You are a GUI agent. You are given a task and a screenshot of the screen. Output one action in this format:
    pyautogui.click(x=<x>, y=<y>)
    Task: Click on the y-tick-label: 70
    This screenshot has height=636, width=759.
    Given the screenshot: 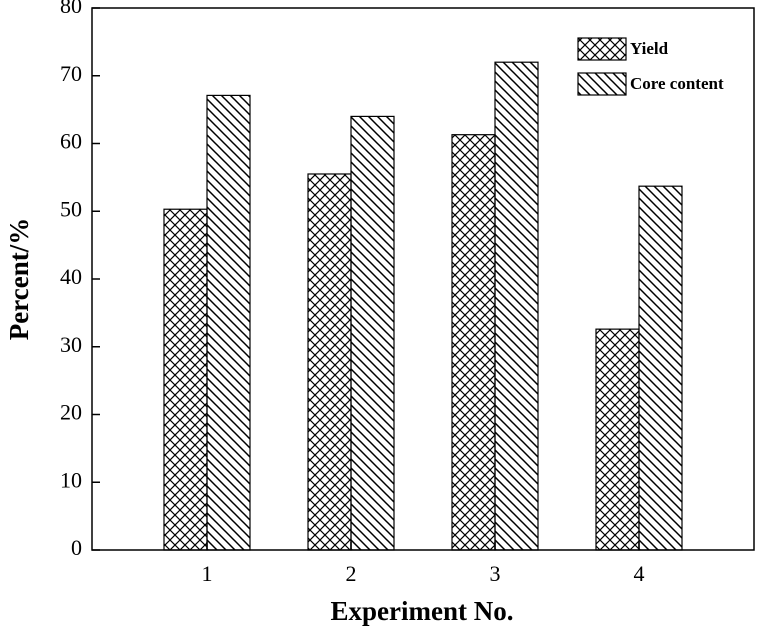 What is the action you would take?
    pyautogui.click(x=71, y=73)
    